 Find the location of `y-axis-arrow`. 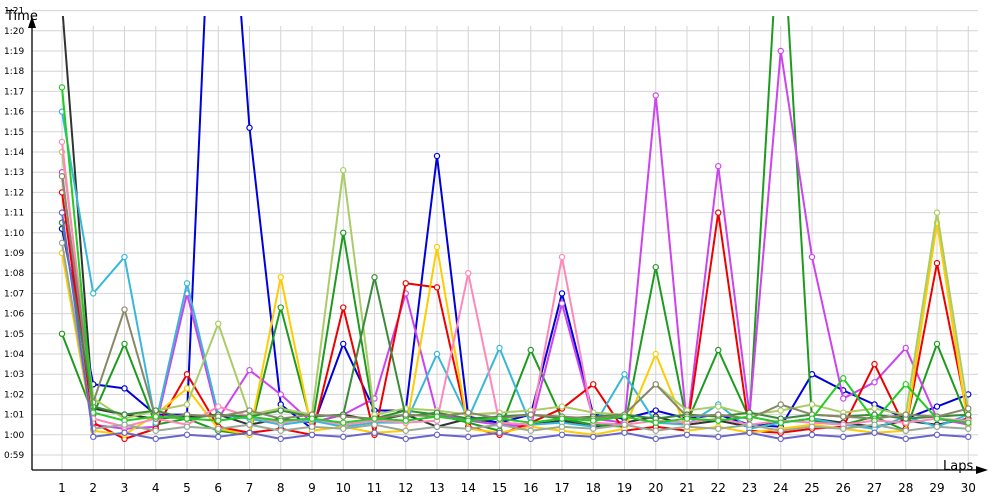

y-axis-arrow is located at coordinates (32, 22).